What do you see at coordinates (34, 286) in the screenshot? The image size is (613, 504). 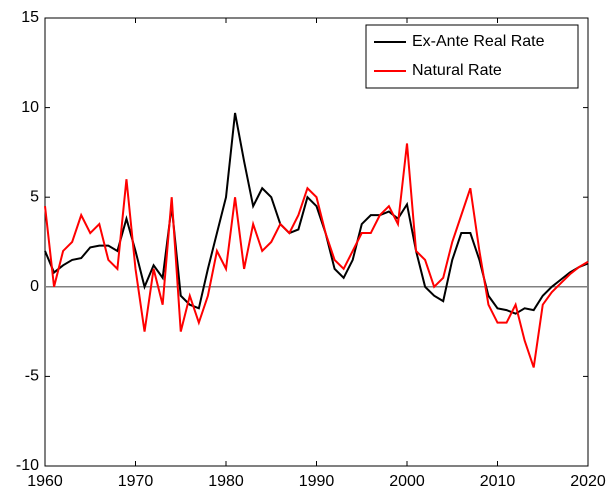 I see `y-tick-label: 0` at bounding box center [34, 286].